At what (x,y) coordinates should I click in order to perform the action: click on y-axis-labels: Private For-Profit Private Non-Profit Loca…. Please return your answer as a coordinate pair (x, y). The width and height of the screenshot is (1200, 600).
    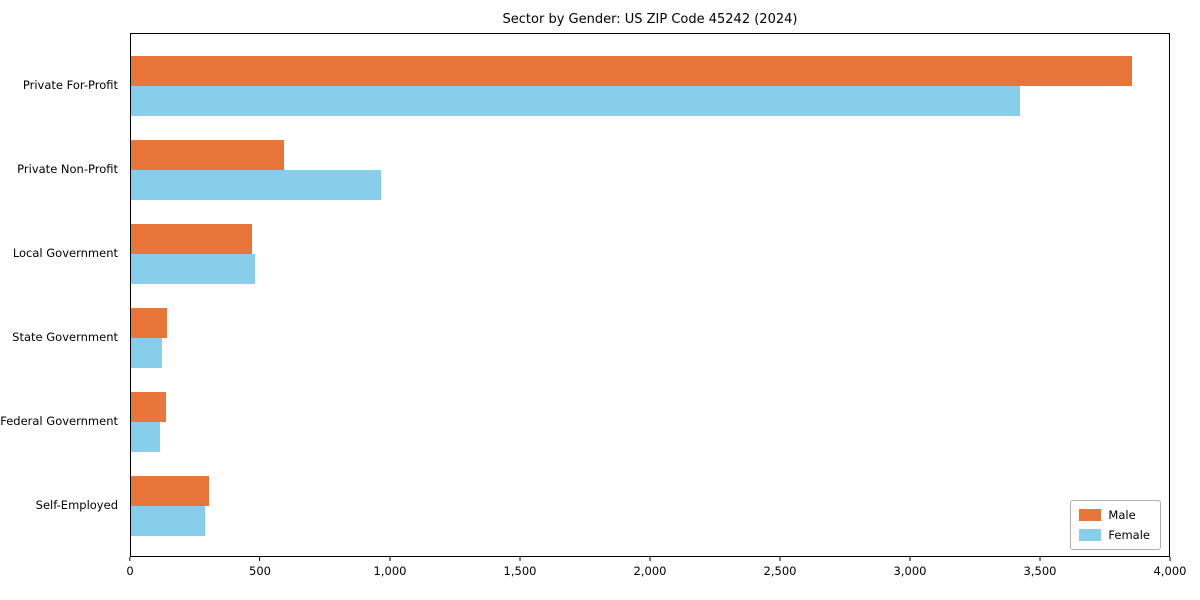
    Looking at the image, I should click on (62, 295).